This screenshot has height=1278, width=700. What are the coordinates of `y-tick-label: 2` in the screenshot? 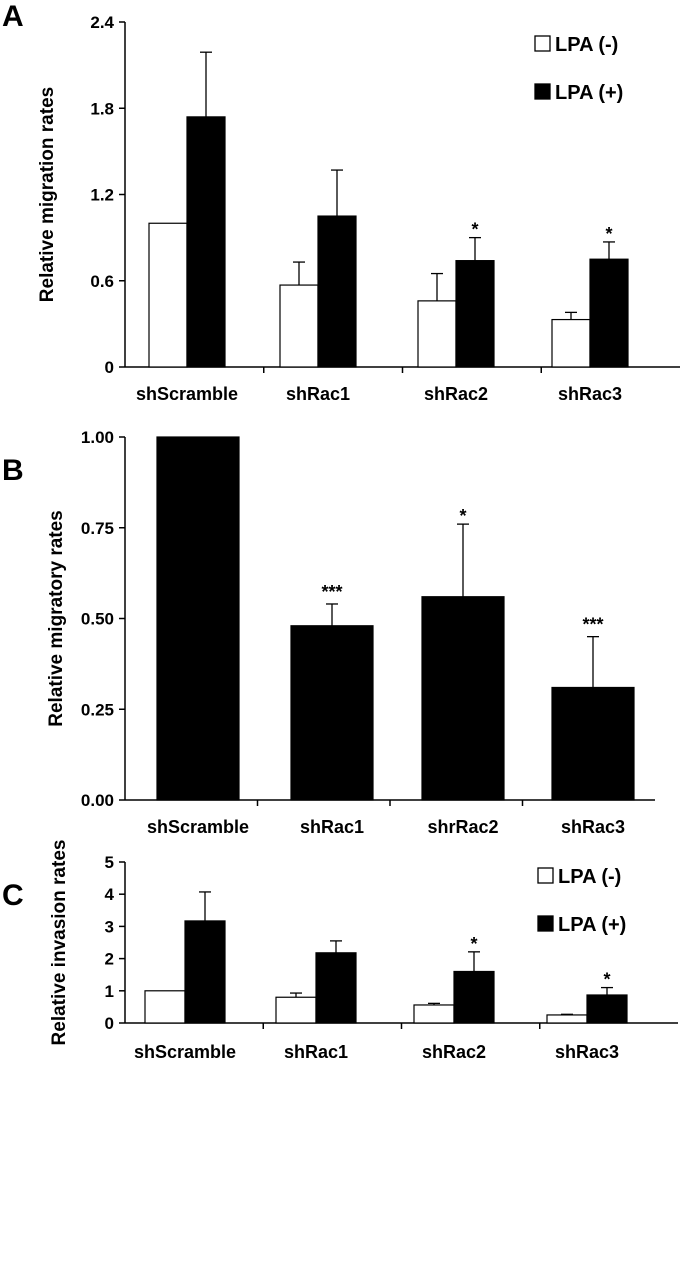 It's located at (109, 959).